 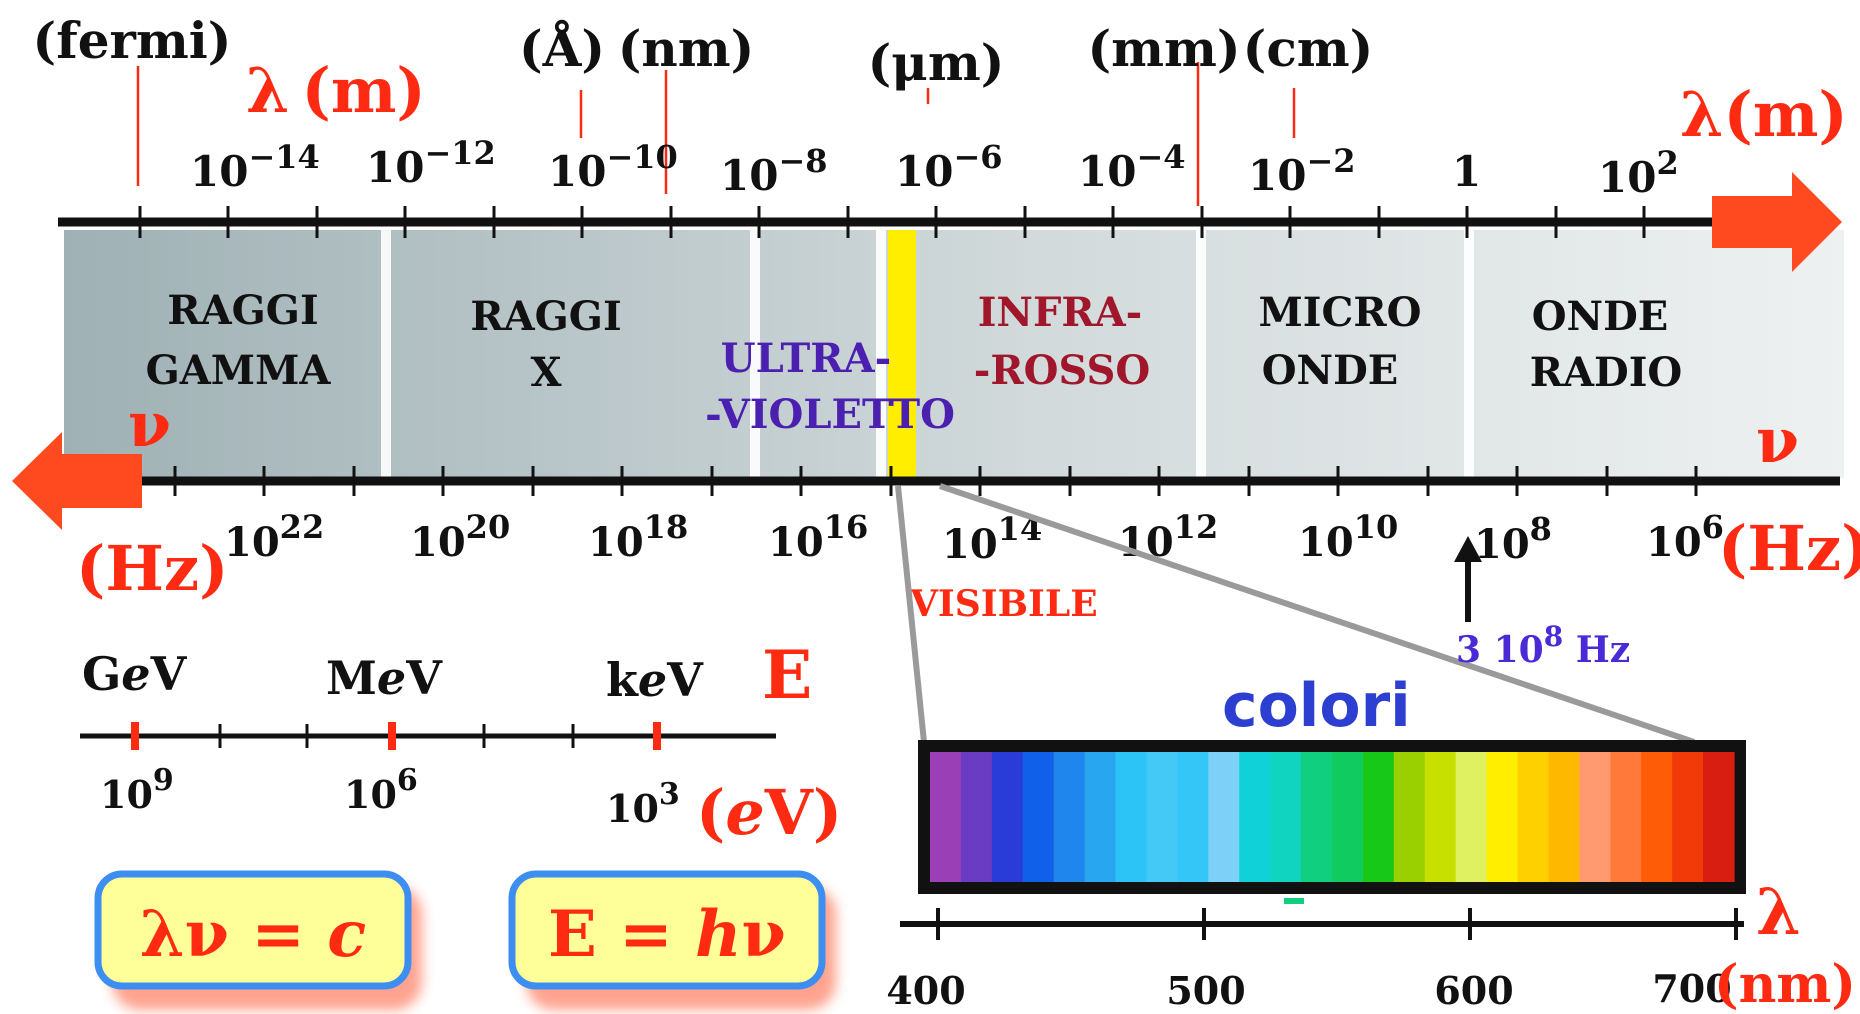 What do you see at coordinates (239, 370) in the screenshot?
I see `band-gamma-line2: GAMMA` at bounding box center [239, 370].